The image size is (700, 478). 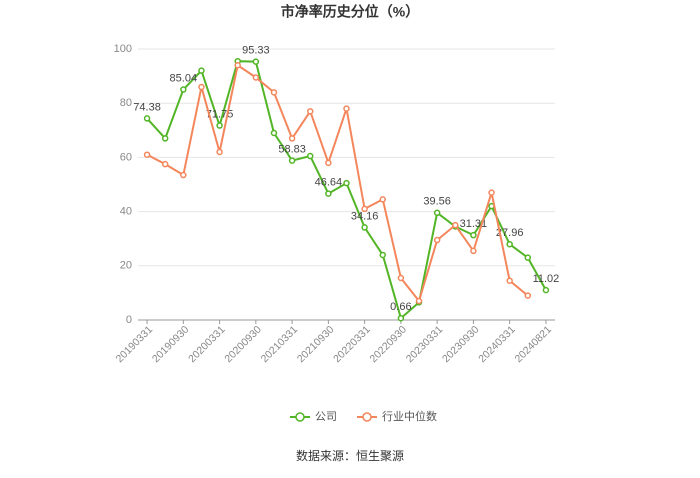 I want to click on data-label: 58.83, so click(x=292, y=149).